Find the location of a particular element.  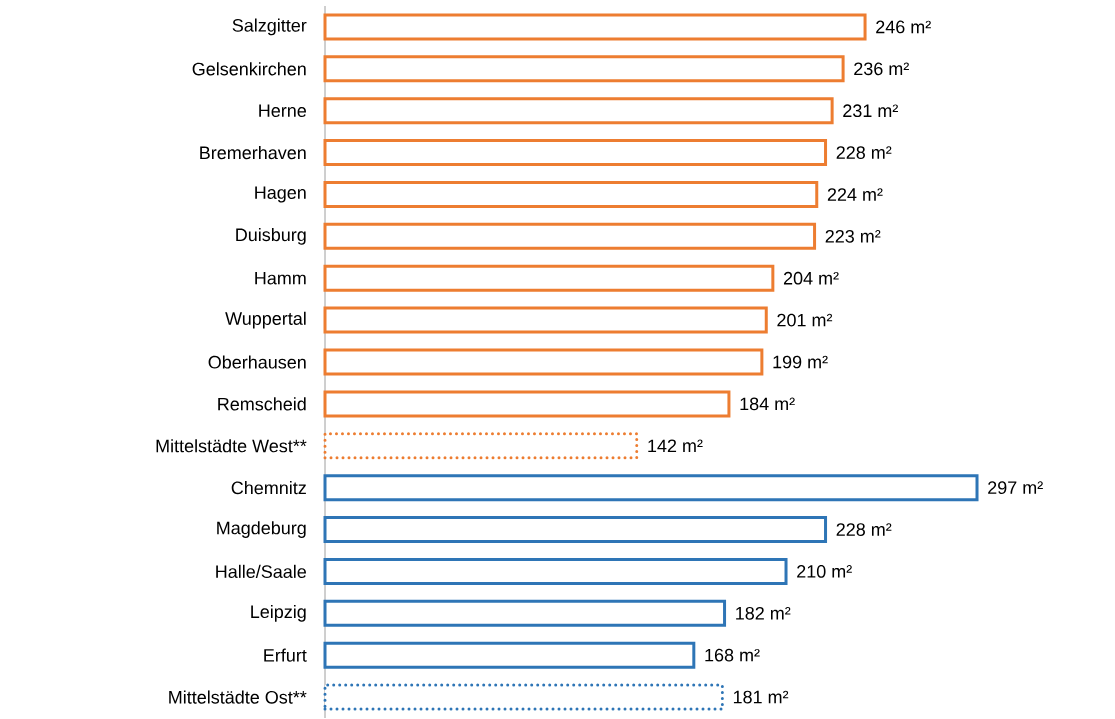

y-tick-label: Wuppertal is located at coordinates (265, 320).